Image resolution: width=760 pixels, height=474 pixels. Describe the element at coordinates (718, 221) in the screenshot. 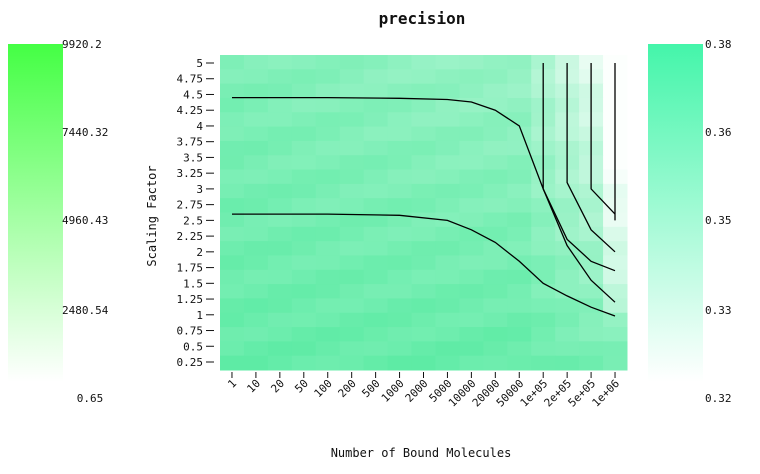

I see `right-colorbar-labels: 0.38 0.36 0.35 0.33 0.32` at that location.